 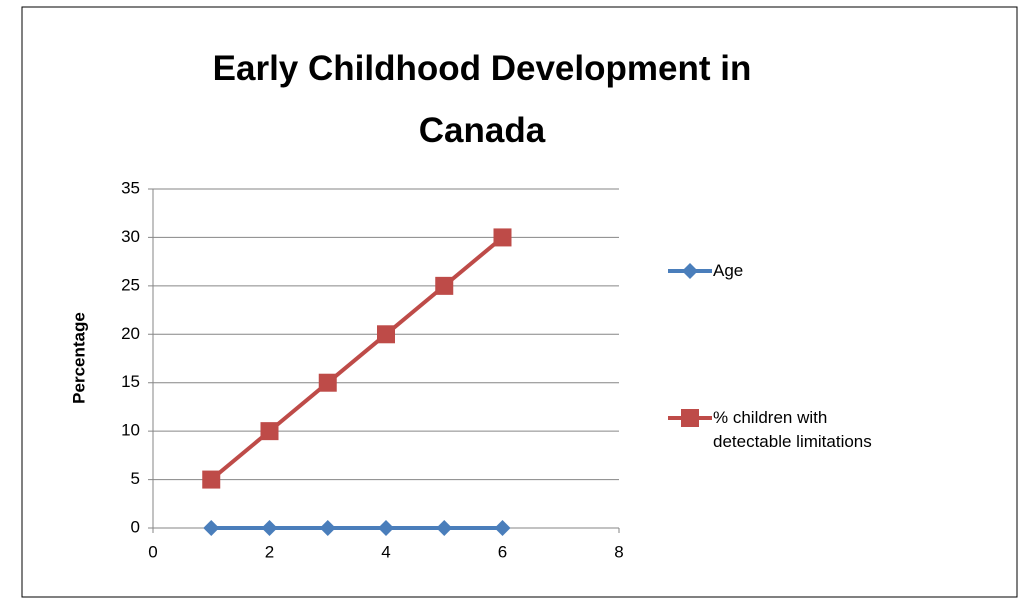 What do you see at coordinates (135, 478) in the screenshot?
I see `y-tick-label: 5` at bounding box center [135, 478].